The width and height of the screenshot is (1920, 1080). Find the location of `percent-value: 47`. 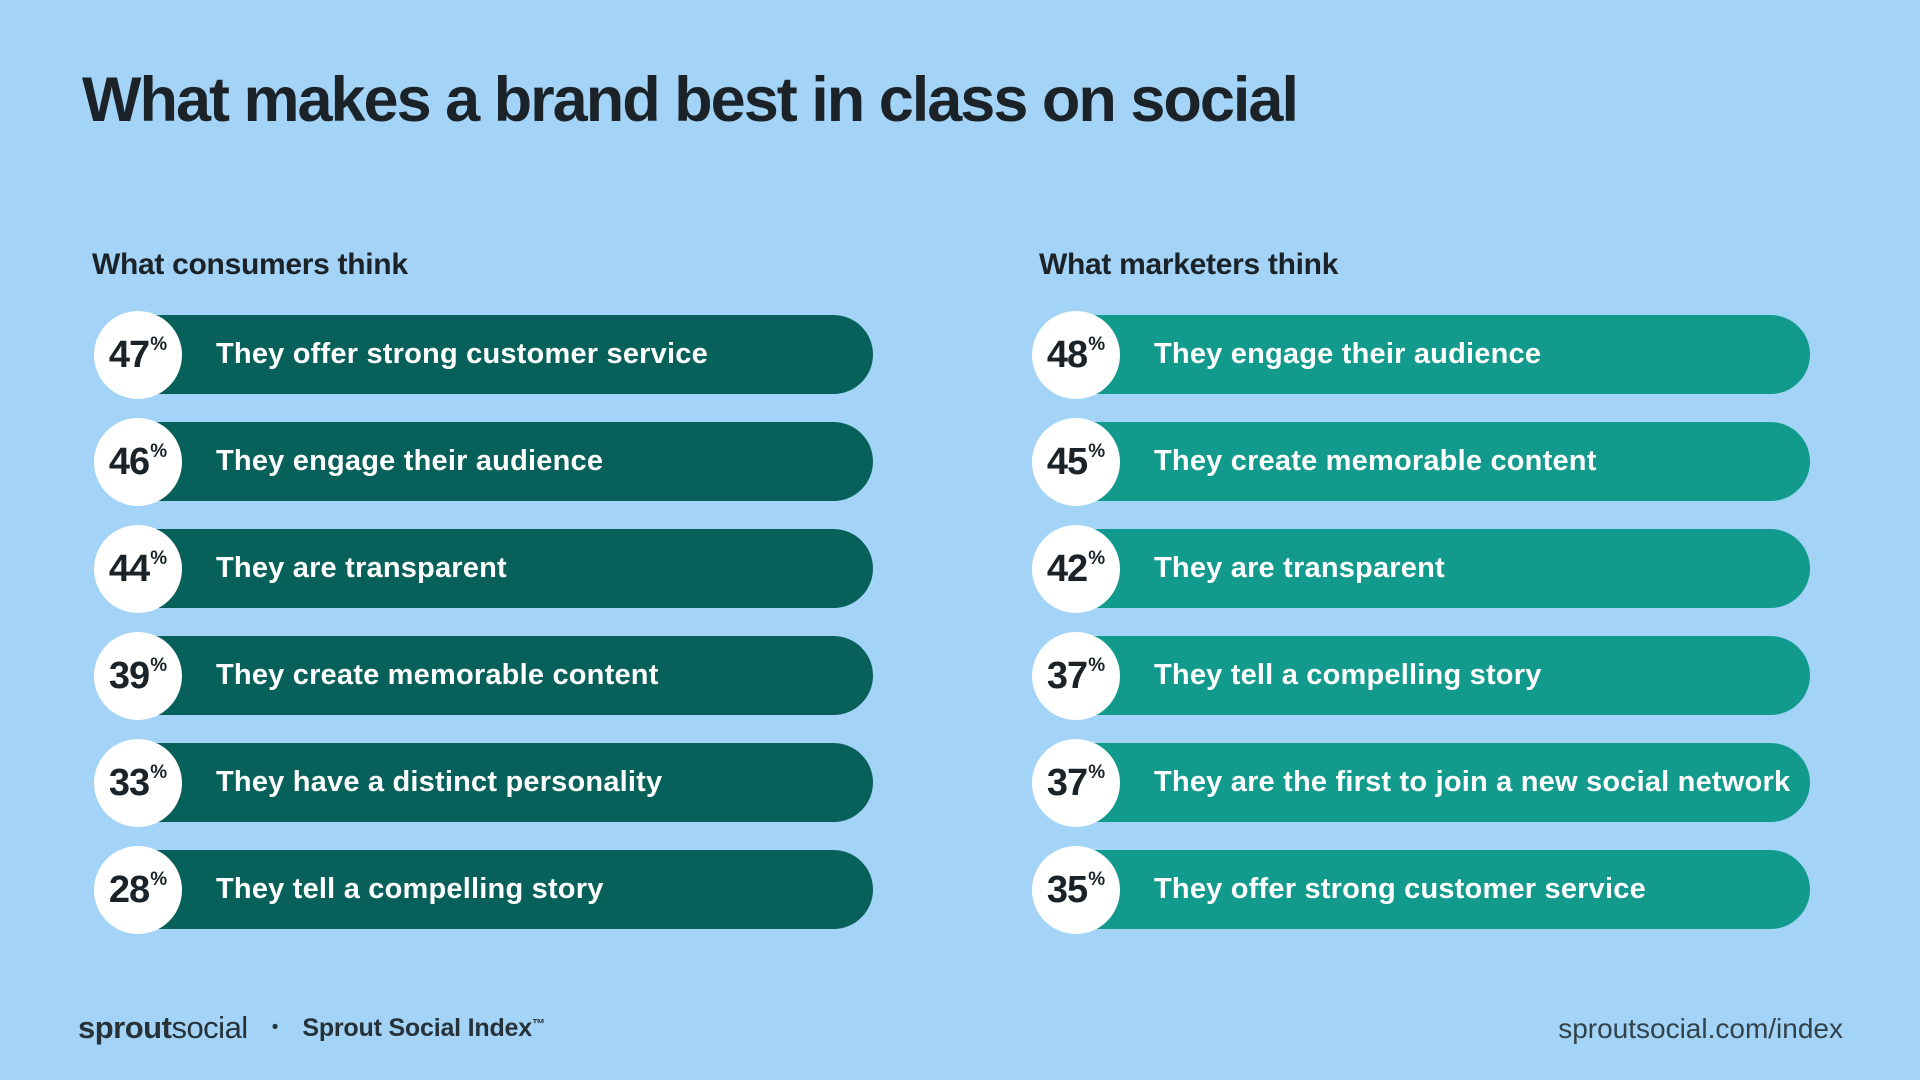

percent-value: 47 is located at coordinates (129, 354).